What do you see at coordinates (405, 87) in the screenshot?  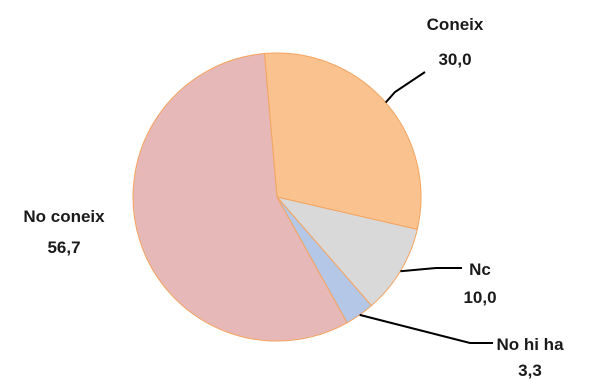 I see `leader-line-coneix` at bounding box center [405, 87].